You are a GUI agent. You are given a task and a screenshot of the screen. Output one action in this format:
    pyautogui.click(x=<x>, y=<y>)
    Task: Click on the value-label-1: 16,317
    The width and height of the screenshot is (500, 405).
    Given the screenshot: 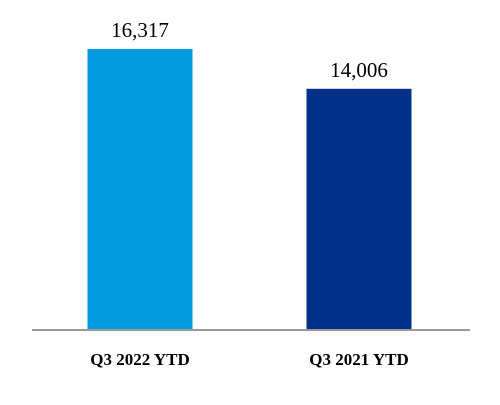 What is the action you would take?
    pyautogui.click(x=140, y=30)
    